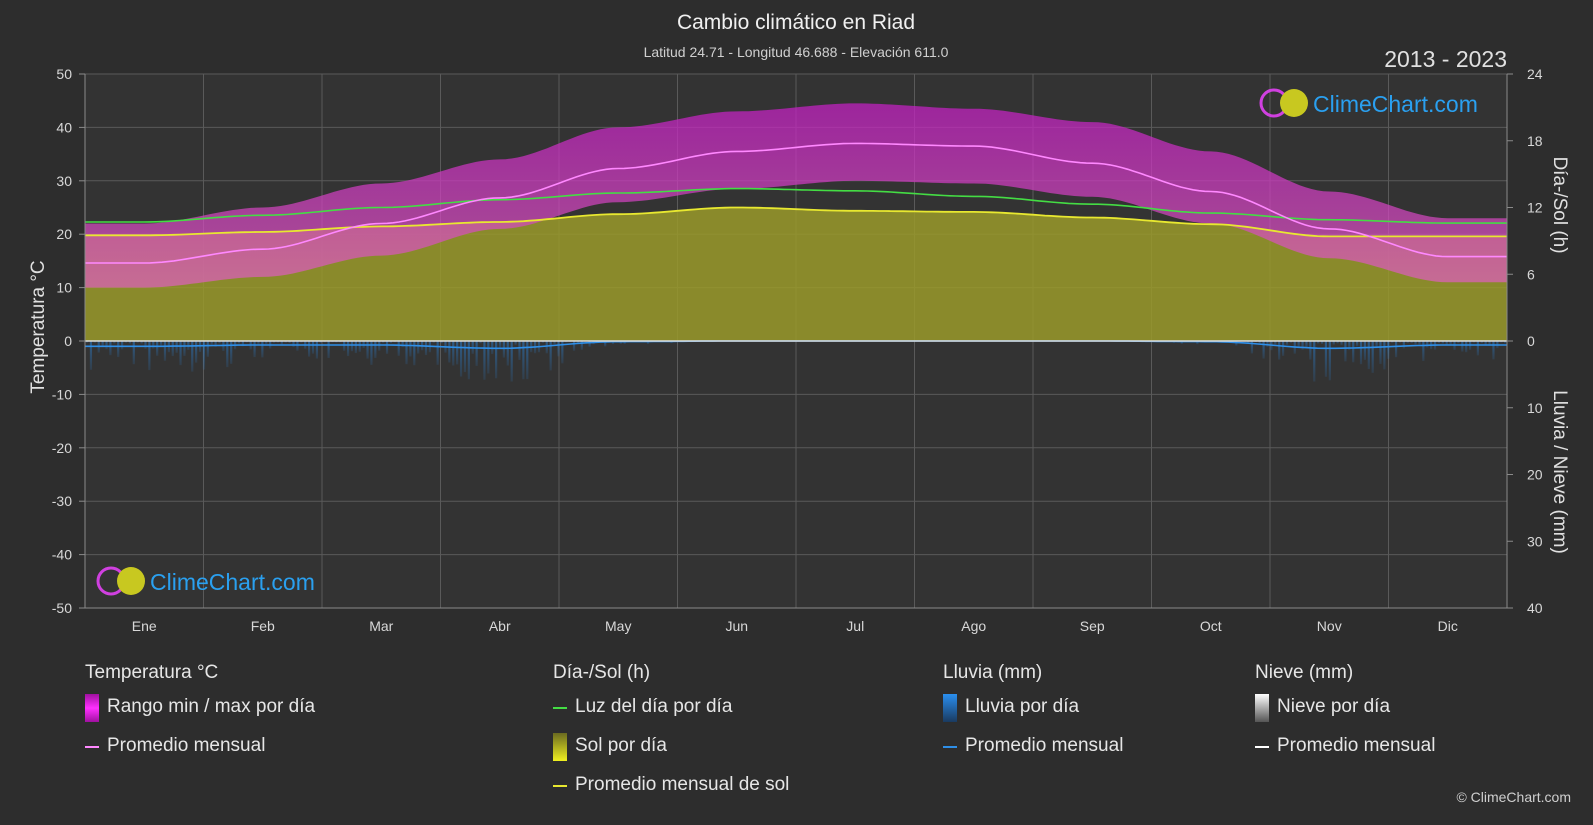  What do you see at coordinates (1033, 714) in the screenshot?
I see `legend-item: Lluvia por día` at bounding box center [1033, 714].